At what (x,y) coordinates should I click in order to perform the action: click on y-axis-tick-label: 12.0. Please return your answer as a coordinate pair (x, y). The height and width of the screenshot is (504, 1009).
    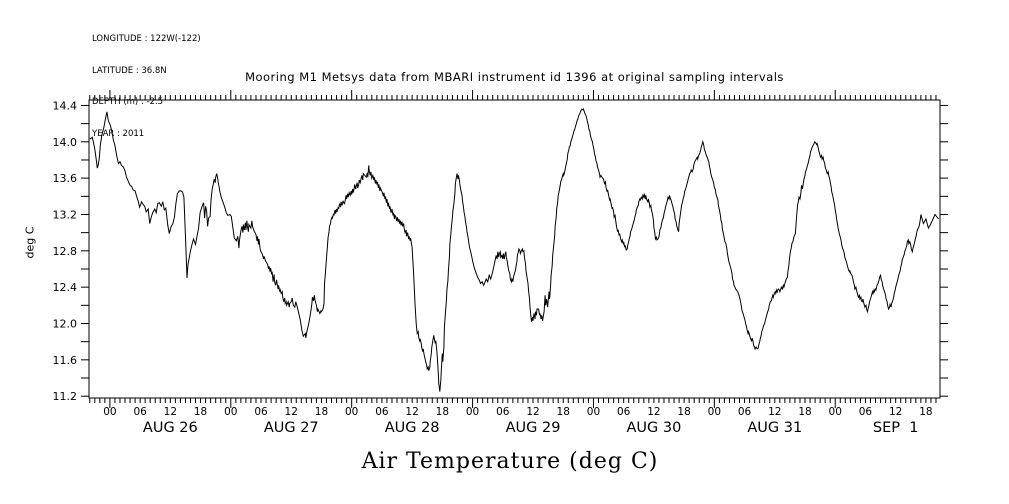
    Looking at the image, I should click on (65, 324).